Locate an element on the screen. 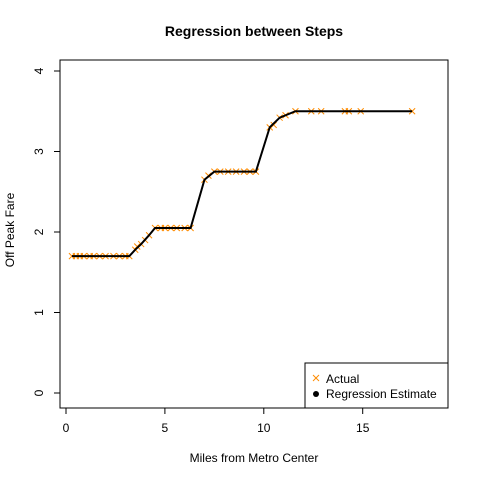 The height and width of the screenshot is (480, 480). legend-box is located at coordinates (376, 385).